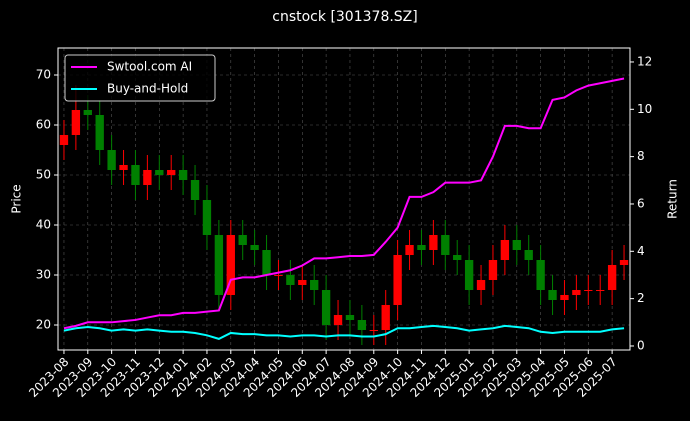  What do you see at coordinates (43, 175) in the screenshot?
I see `y-tick-label: 50` at bounding box center [43, 175].